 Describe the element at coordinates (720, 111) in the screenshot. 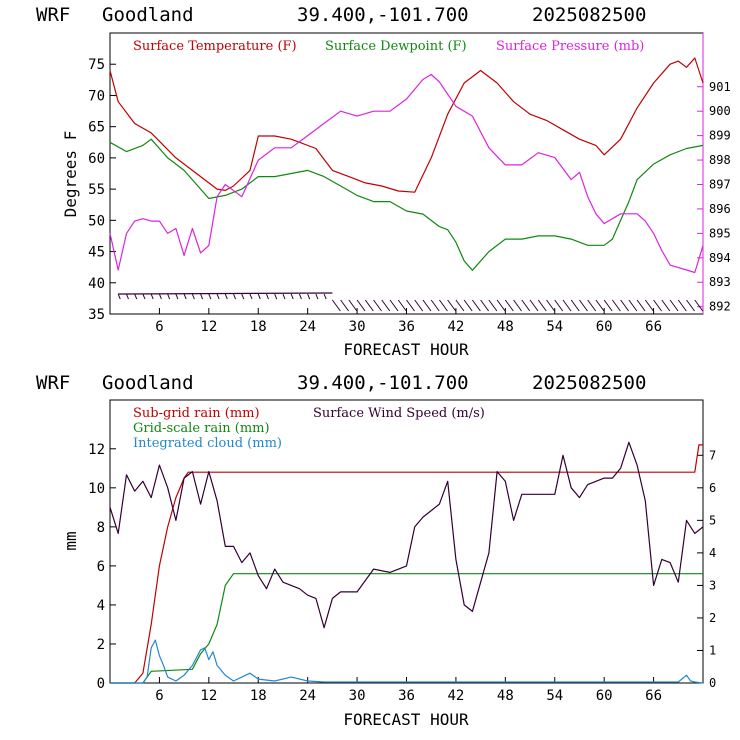

I see `y2-tick-label: 900` at that location.